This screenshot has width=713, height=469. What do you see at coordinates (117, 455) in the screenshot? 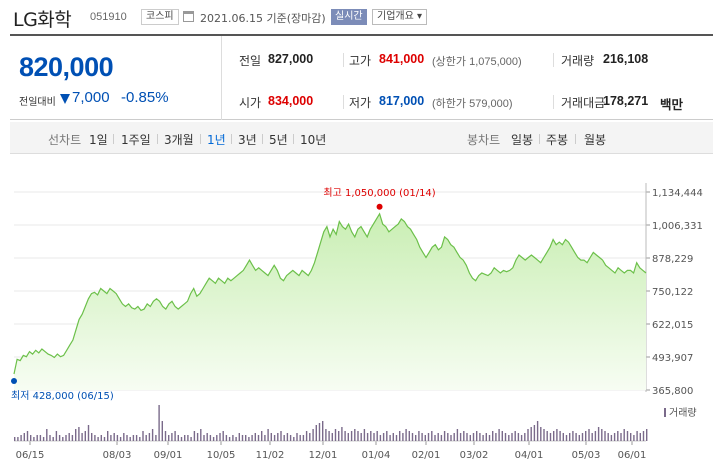
I see `x-tick-label: 08/03` at bounding box center [117, 455].